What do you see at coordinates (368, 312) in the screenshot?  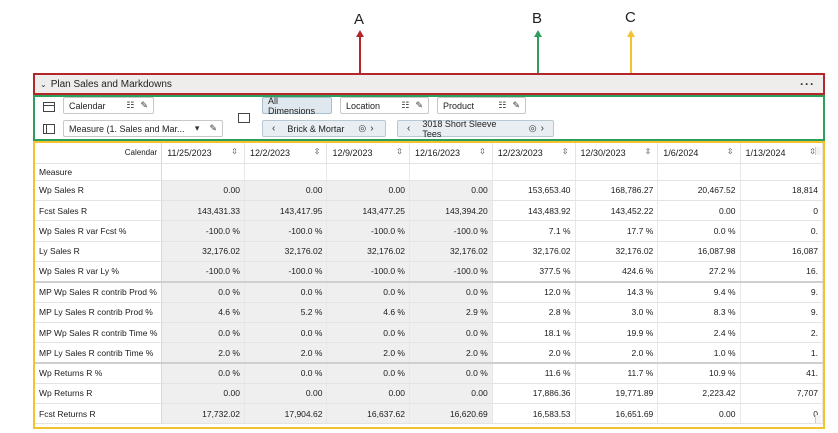 I see `table-cell: 4.6 %` at bounding box center [368, 312].